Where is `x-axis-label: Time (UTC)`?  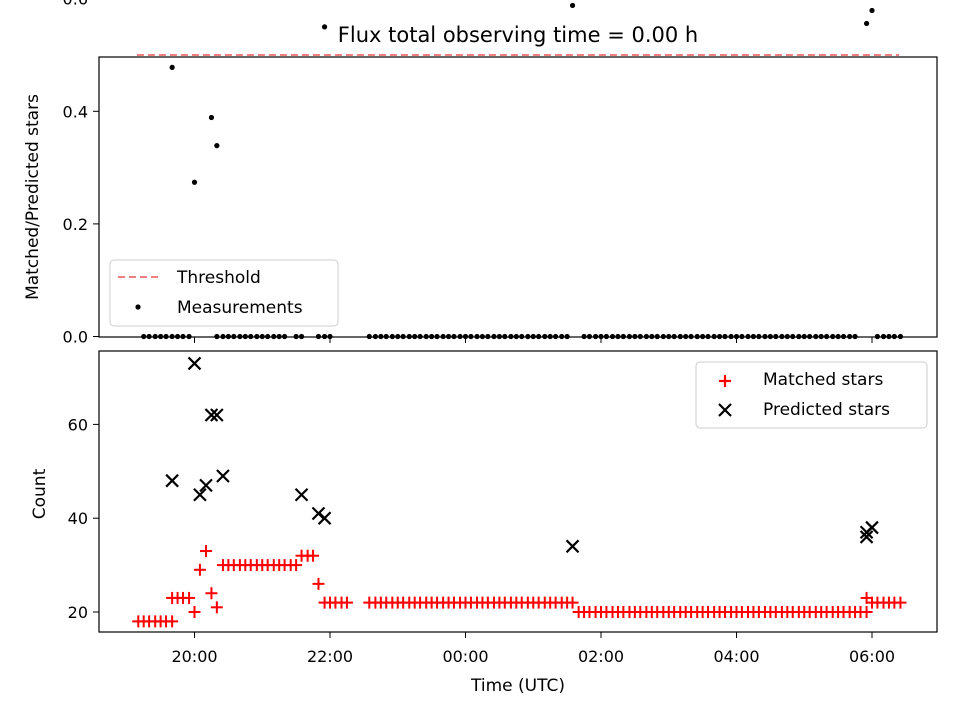 x-axis-label: Time (UTC) is located at coordinates (517, 686).